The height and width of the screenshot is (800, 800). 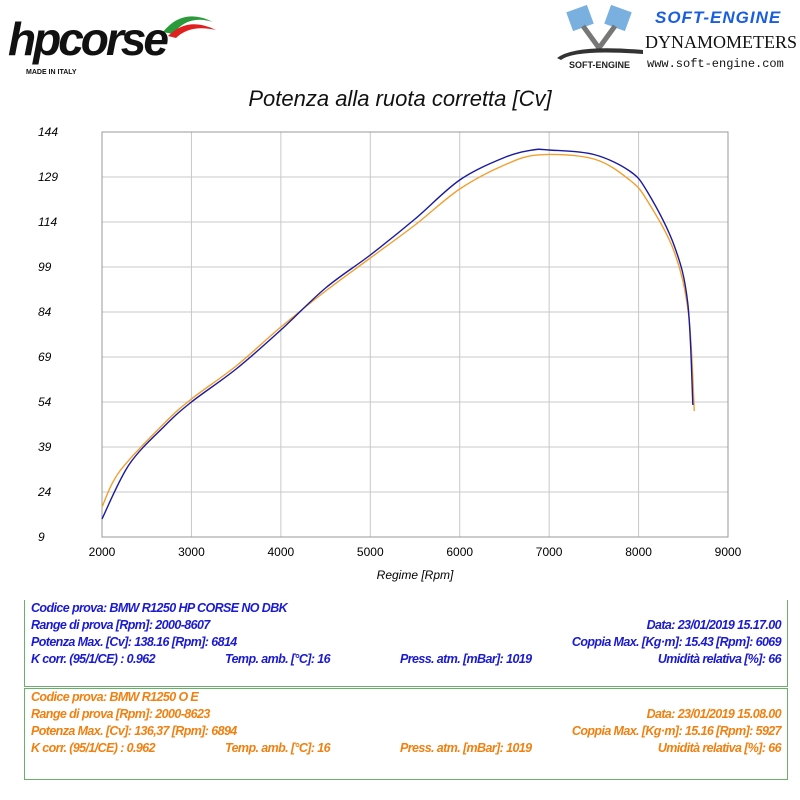 I want to click on x-axis-label: Regime [Rpm], so click(x=415, y=575).